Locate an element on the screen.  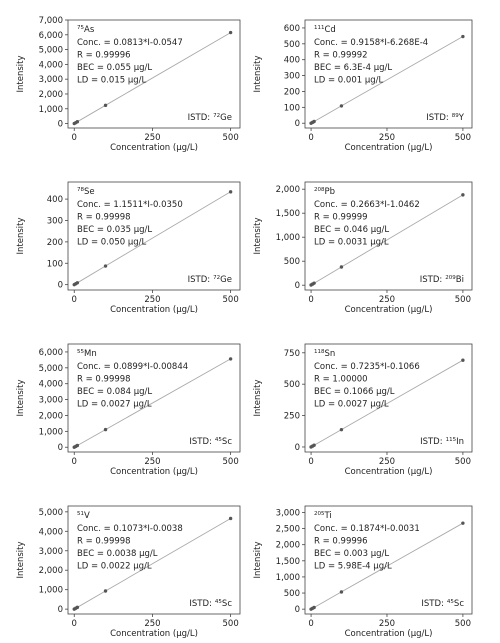
isotope-mass: 118 is located at coordinates (319, 352).